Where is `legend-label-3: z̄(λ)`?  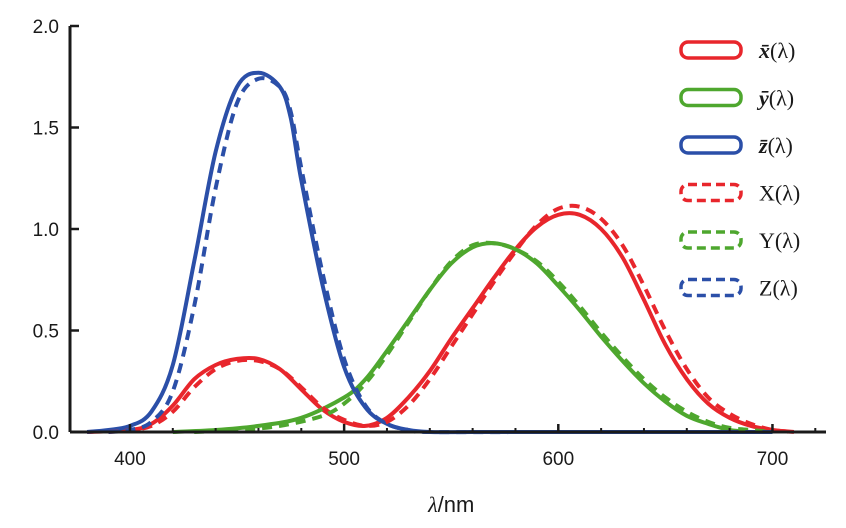
legend-label-3: z̄(λ) is located at coordinates (775, 145).